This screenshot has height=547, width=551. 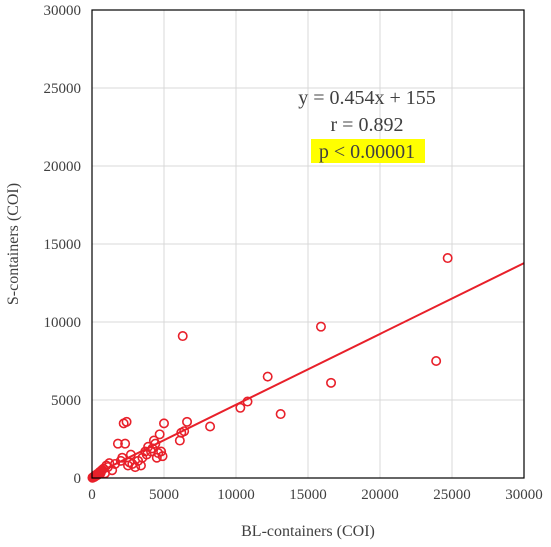 What do you see at coordinates (367, 98) in the screenshot?
I see `equation-annotation: y = 0.454x + 155` at bounding box center [367, 98].